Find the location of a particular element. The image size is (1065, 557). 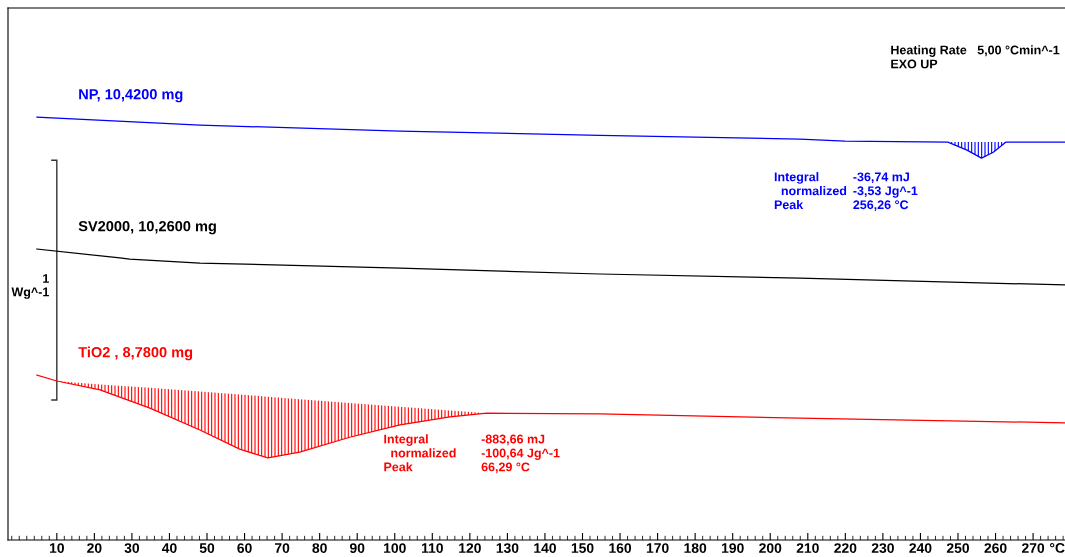

x-tick-label: 150 is located at coordinates (582, 548).